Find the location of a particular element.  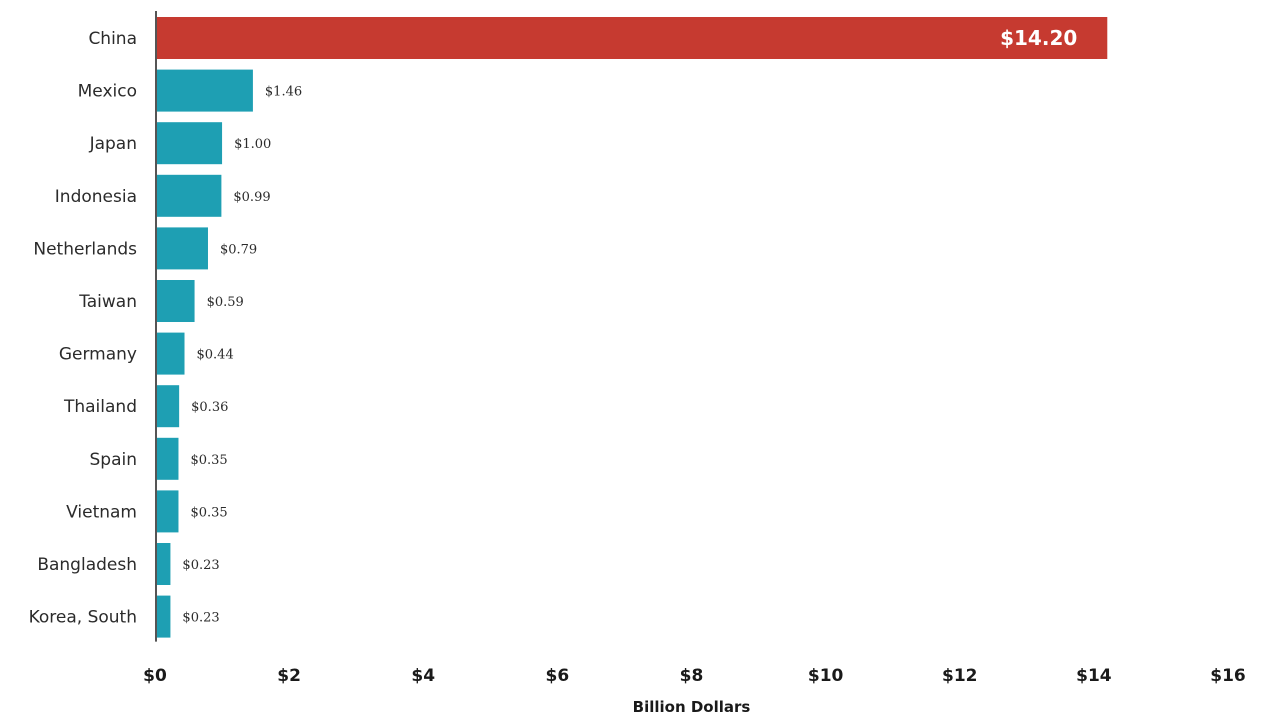

data-label: $14.20 is located at coordinates (1038, 38).